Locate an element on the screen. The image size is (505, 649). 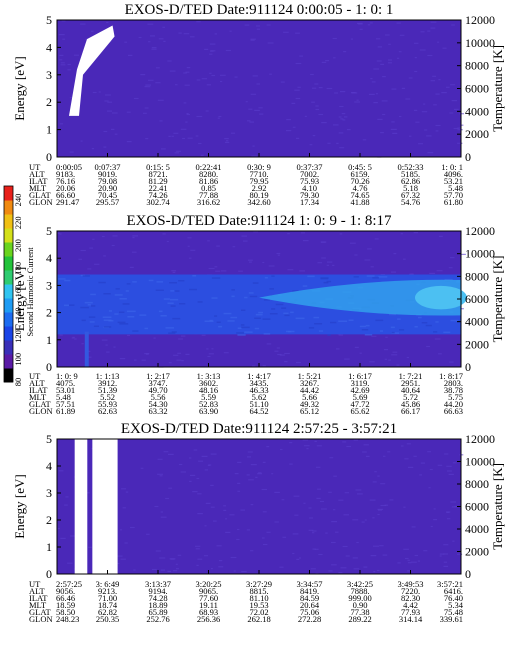
table-cell: 0.90 is located at coordinates (360, 605).